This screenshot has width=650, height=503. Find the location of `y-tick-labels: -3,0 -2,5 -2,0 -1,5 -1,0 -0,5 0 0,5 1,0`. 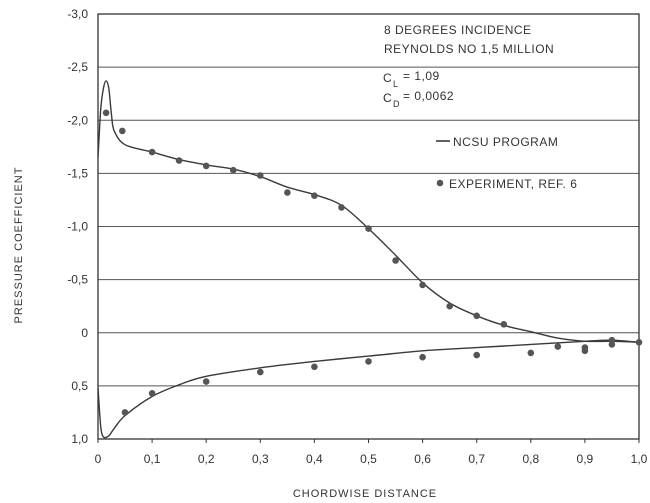

y-tick-labels: -3,0 -2,5 -2,0 -1,5 -1,0 -0,5 0 0,5 1,0 is located at coordinates (77, 226).